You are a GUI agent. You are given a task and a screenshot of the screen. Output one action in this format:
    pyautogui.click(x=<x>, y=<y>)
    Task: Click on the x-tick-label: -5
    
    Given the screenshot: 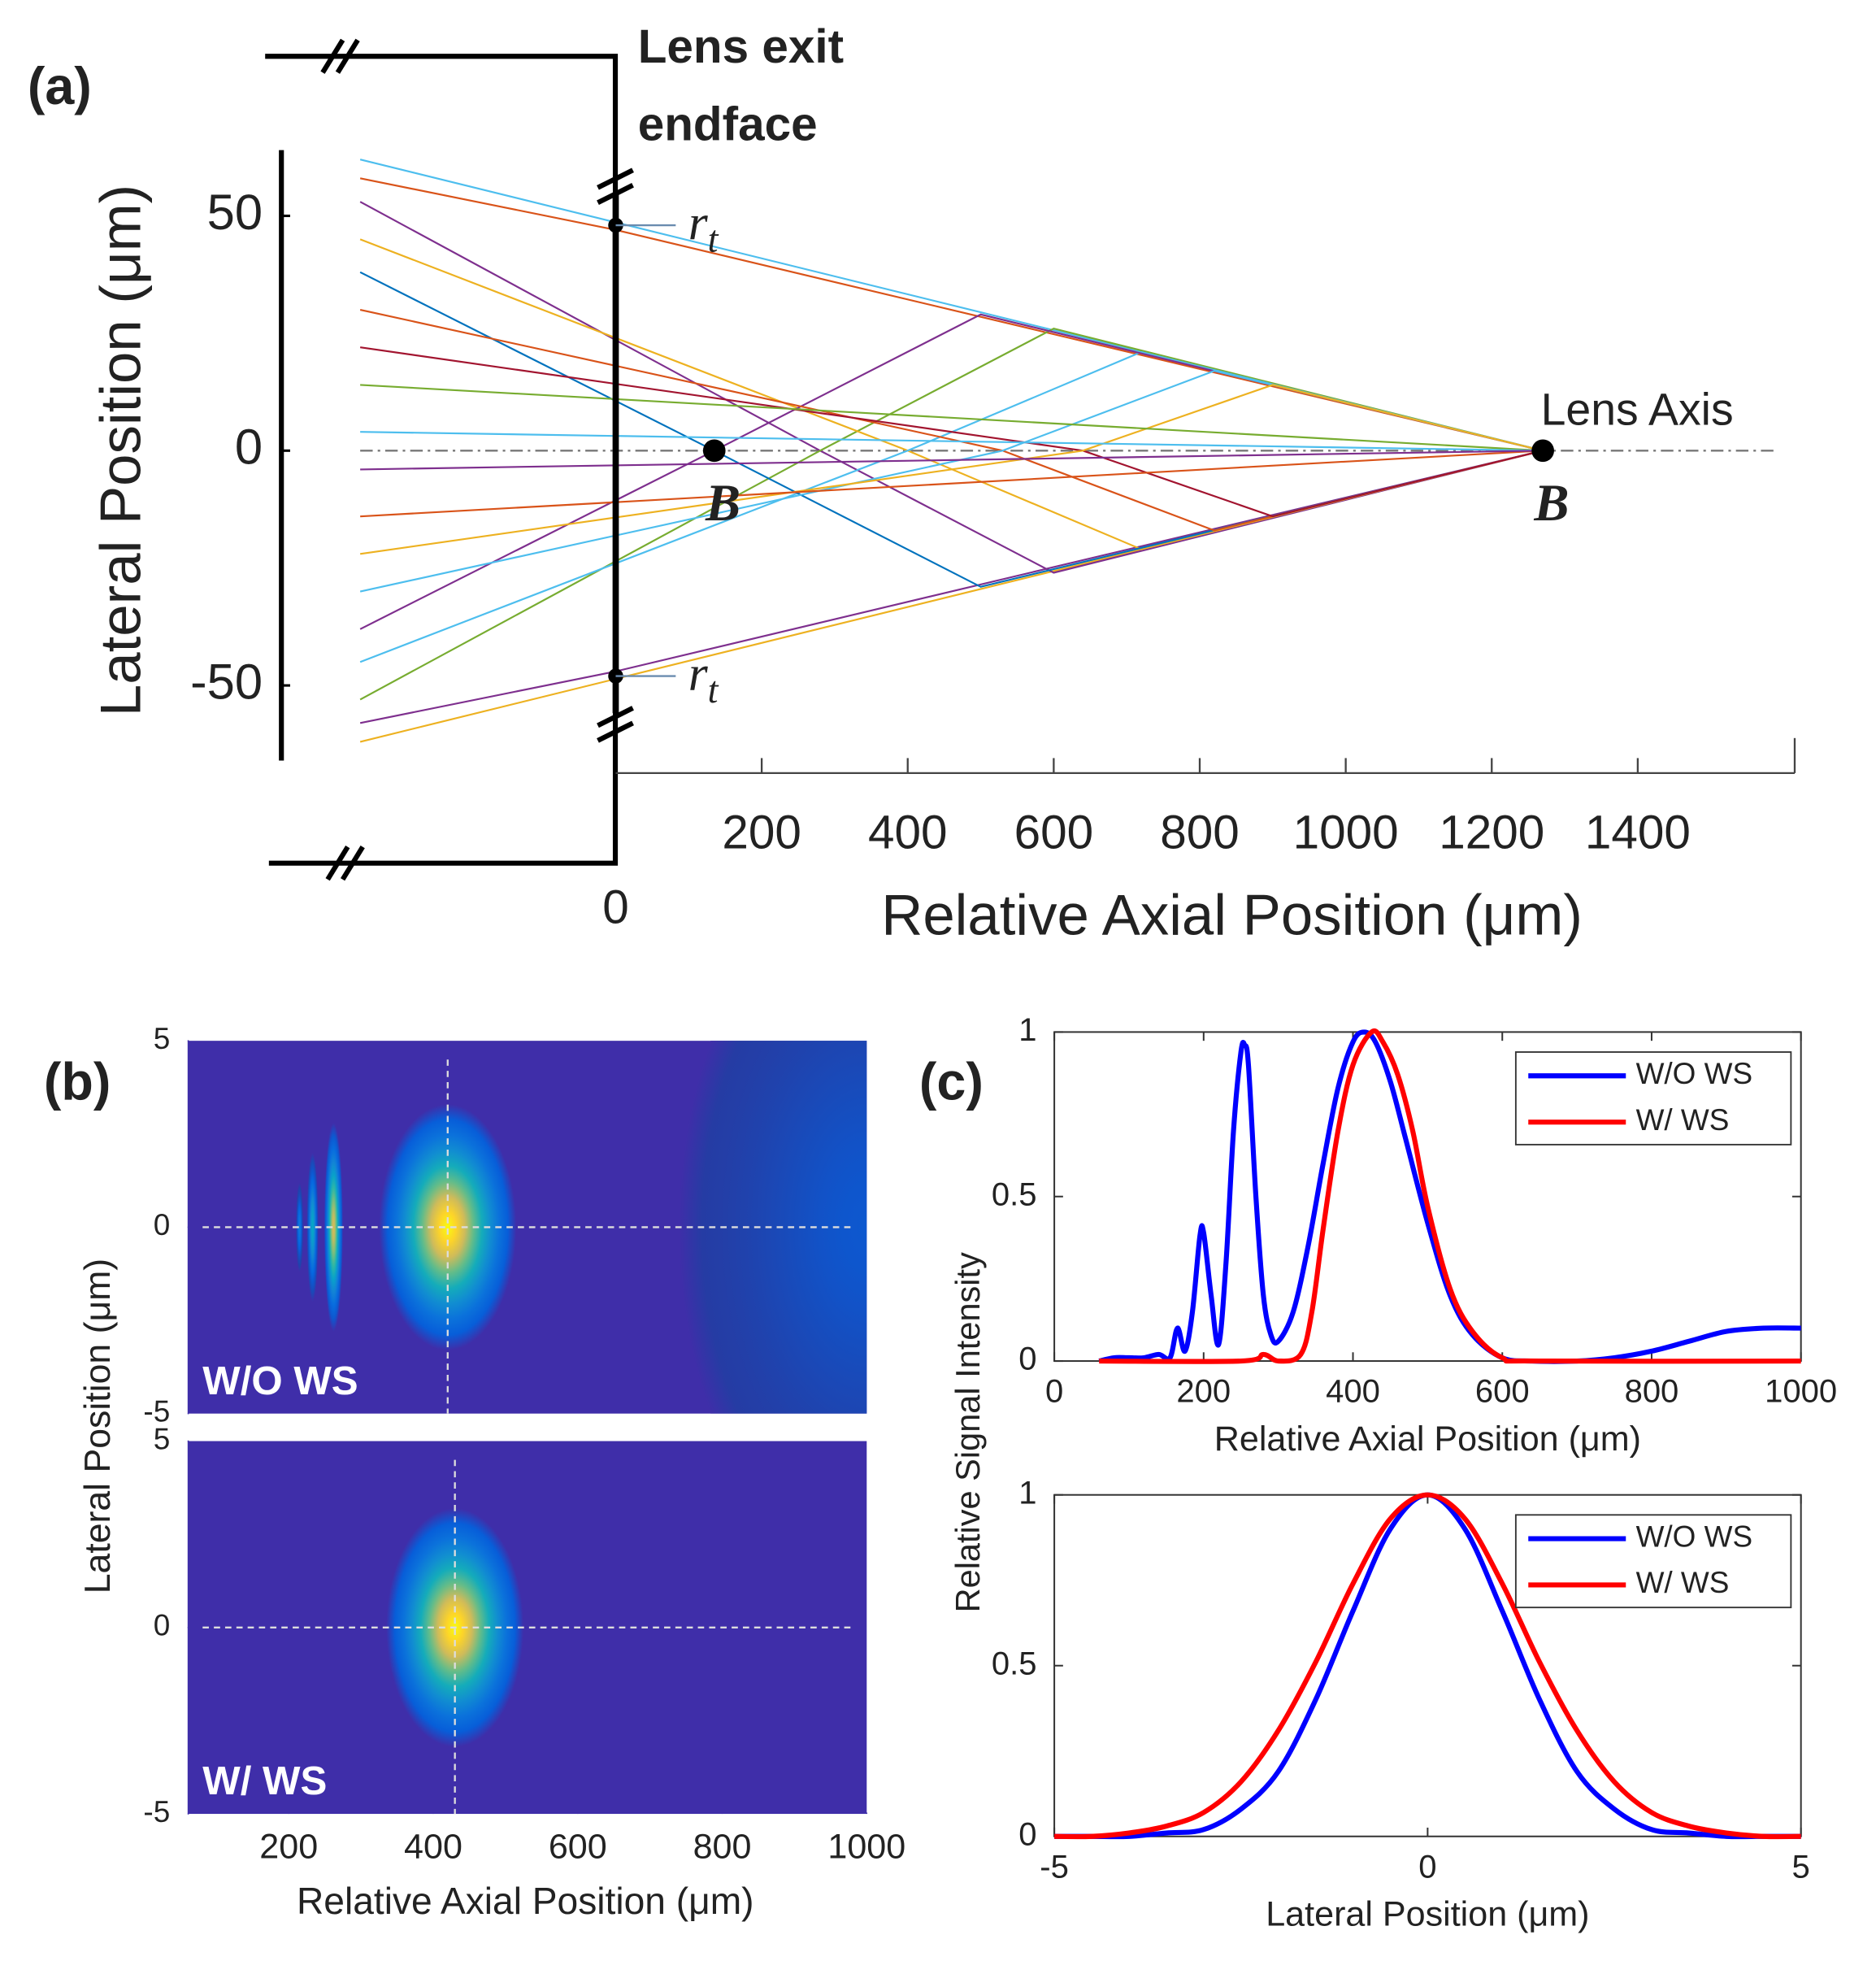 What is the action you would take?
    pyautogui.click(x=1054, y=1867)
    